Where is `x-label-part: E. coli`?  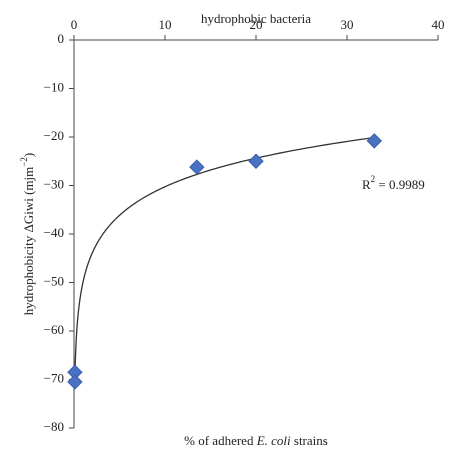 x-label-part: E. coli is located at coordinates (273, 440).